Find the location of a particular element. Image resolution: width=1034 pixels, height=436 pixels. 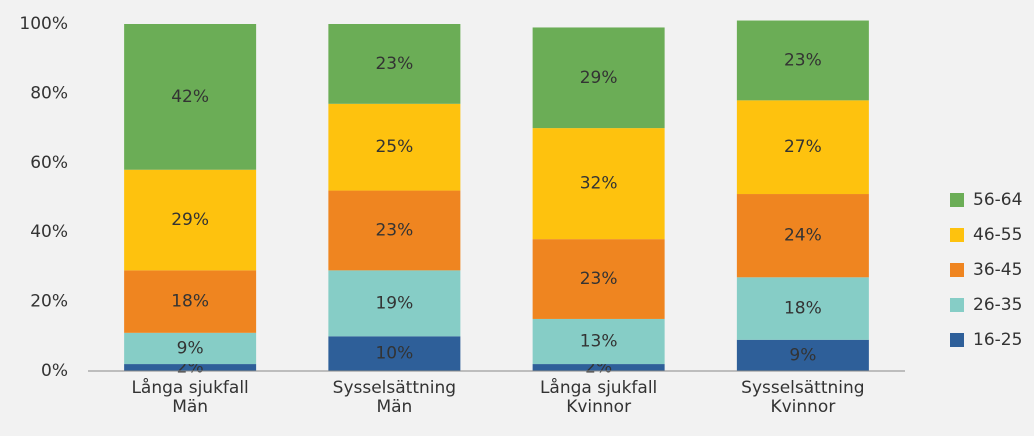

value-label: 27% is located at coordinates (803, 147).